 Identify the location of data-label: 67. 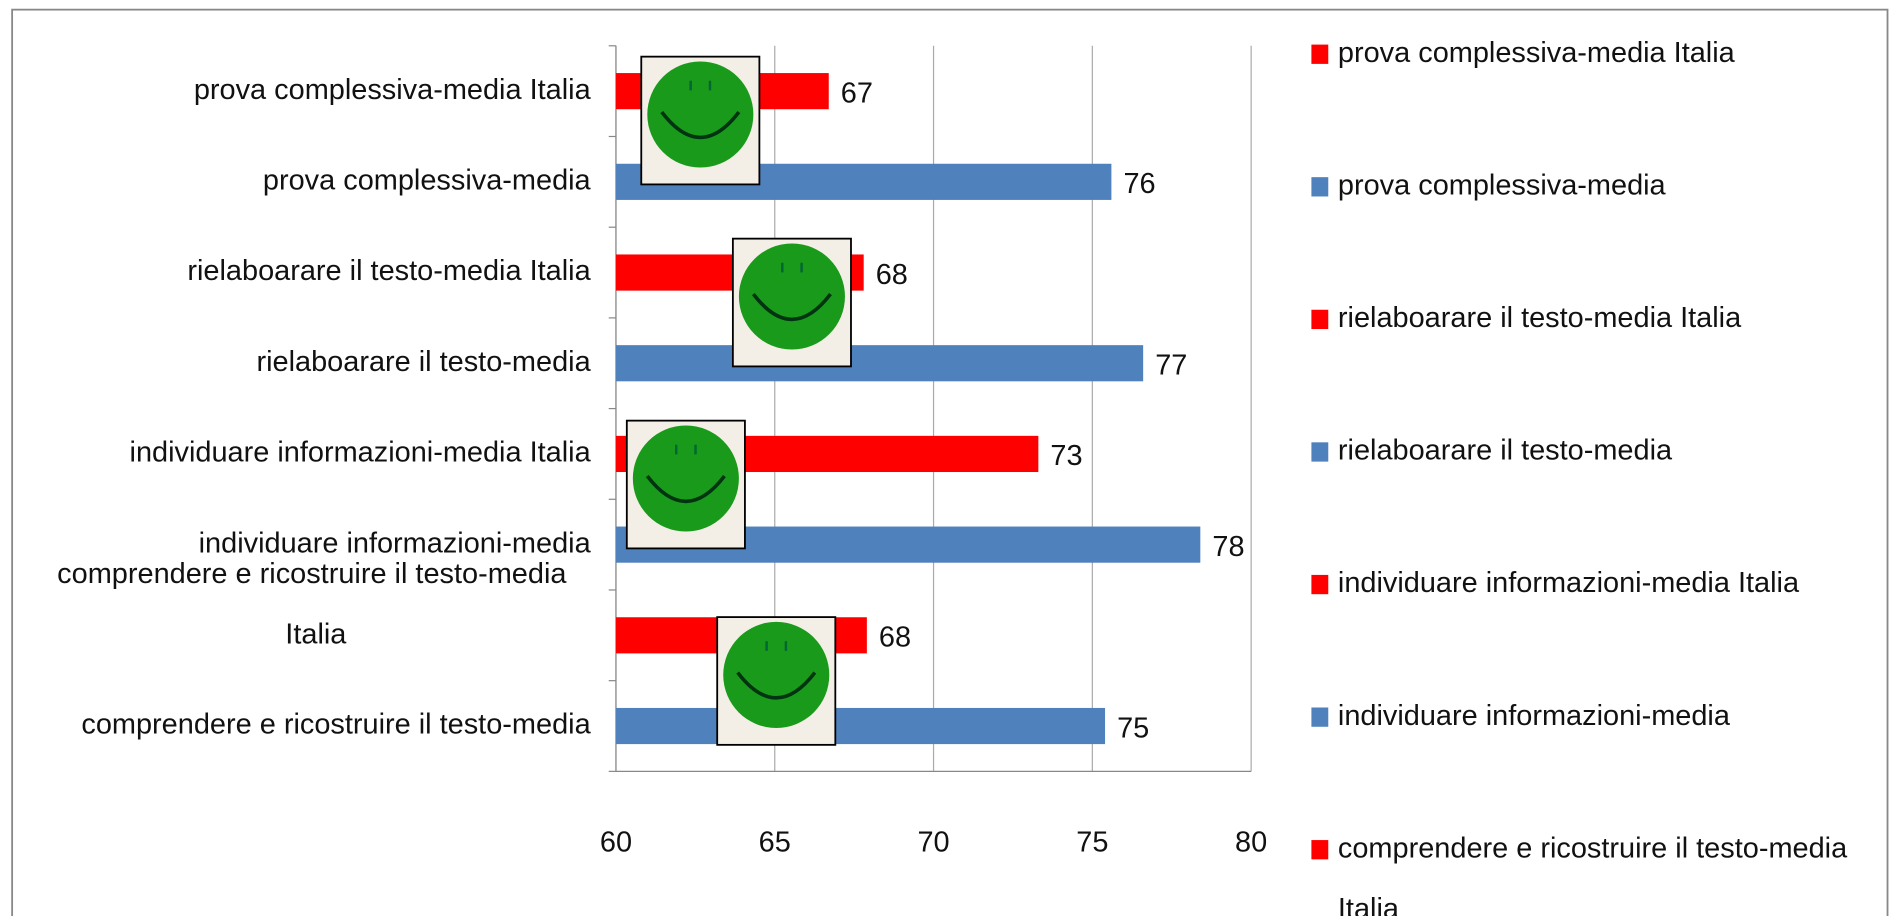
(857, 93).